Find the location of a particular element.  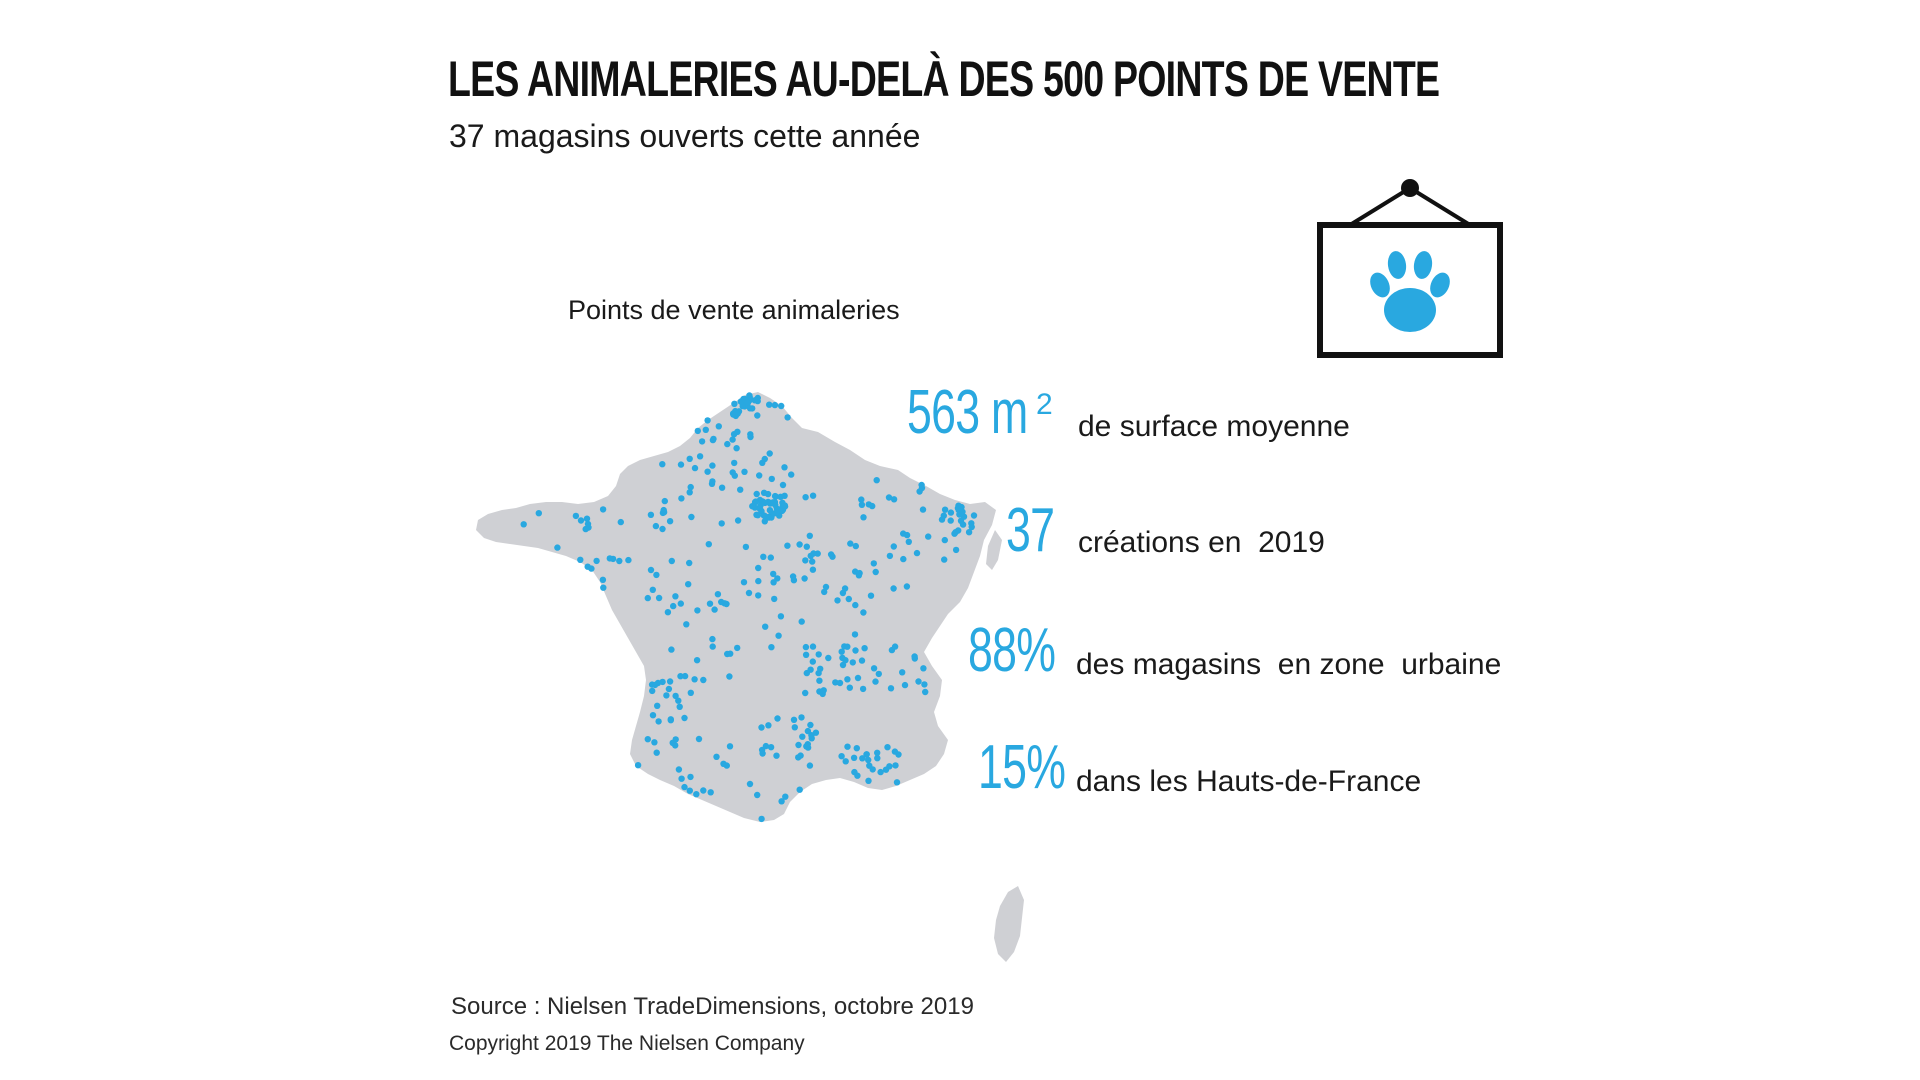

paw-icon is located at coordinates (1410, 291).